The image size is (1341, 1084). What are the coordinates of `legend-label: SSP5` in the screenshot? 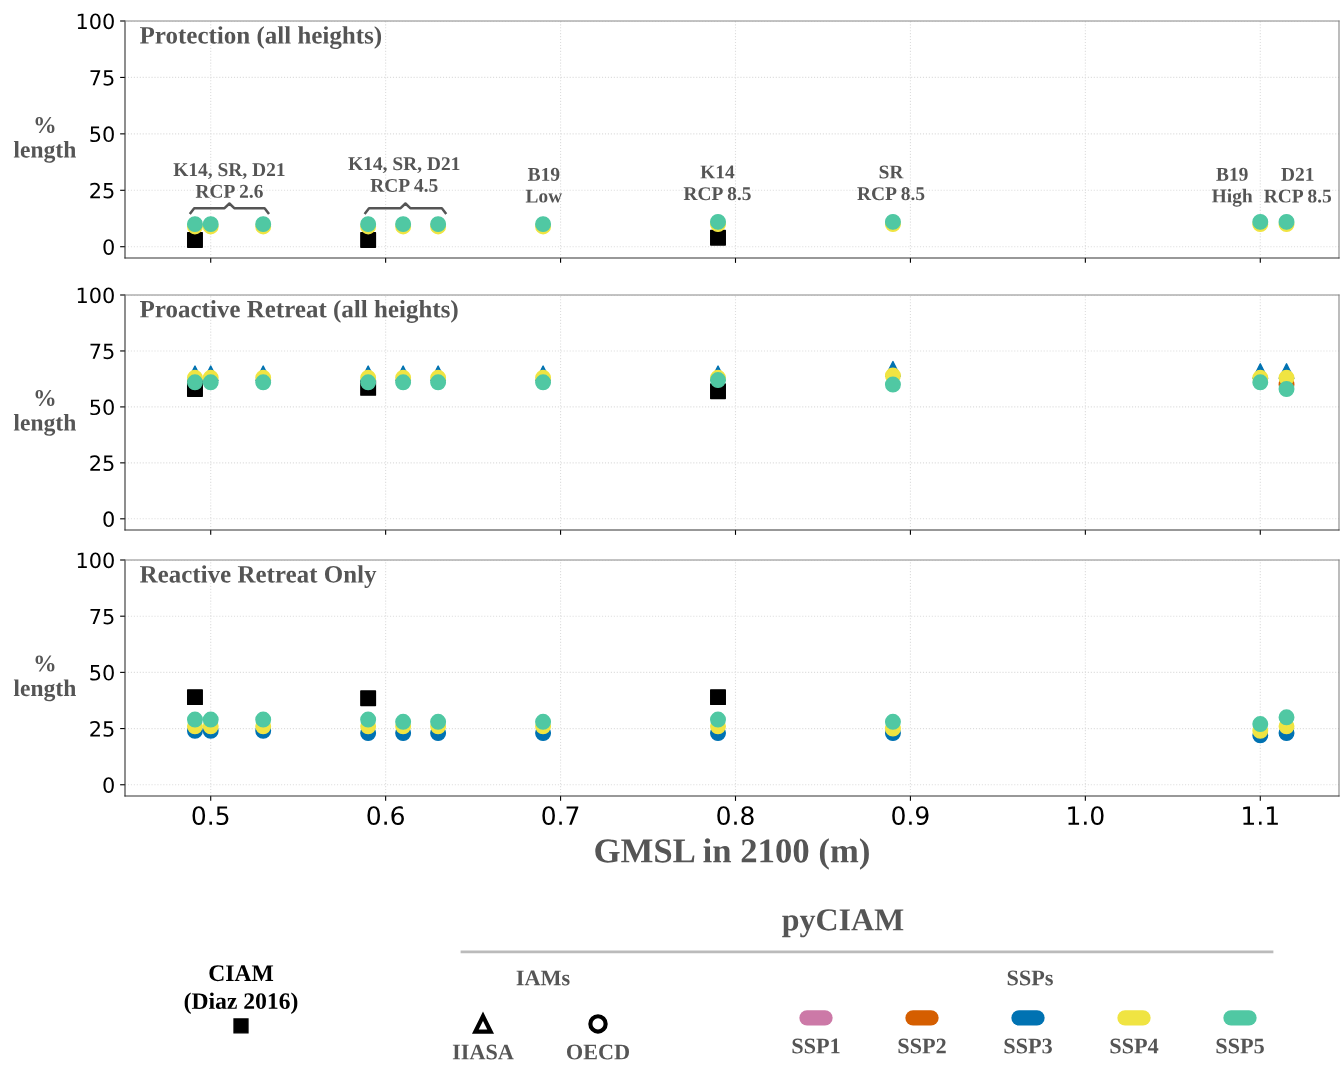 It's located at (1240, 1046).